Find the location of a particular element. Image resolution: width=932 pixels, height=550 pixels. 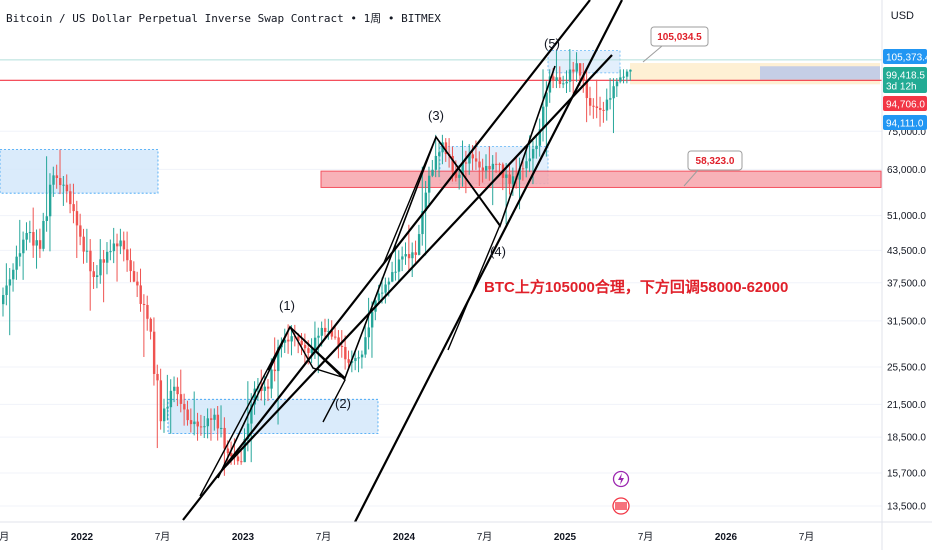

y-tick-label: 13,500.0 is located at coordinates (906, 507).